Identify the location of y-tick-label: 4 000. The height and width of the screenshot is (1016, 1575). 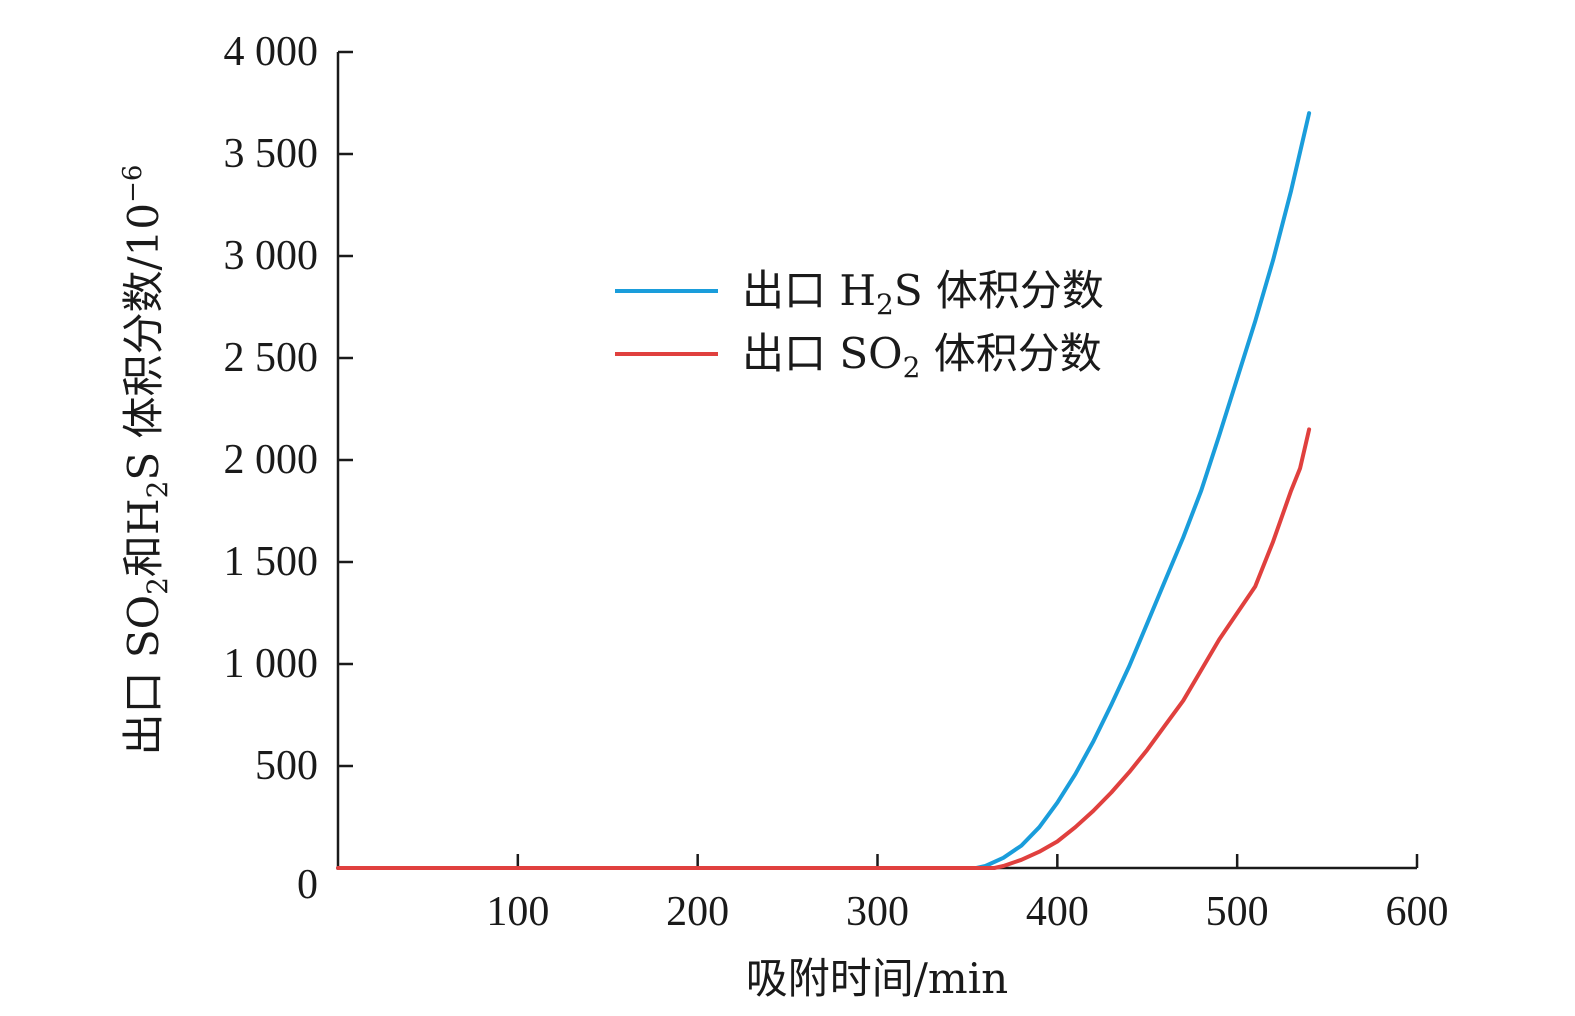
(271, 52).